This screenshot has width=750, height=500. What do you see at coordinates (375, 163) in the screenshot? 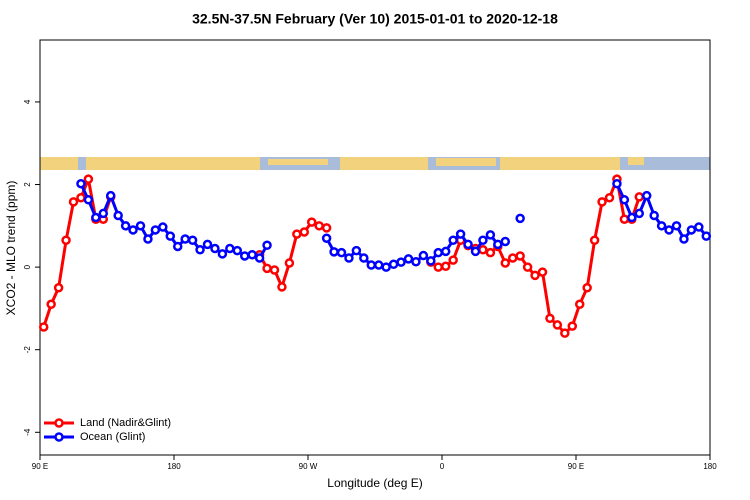
I see `map-strip` at bounding box center [375, 163].